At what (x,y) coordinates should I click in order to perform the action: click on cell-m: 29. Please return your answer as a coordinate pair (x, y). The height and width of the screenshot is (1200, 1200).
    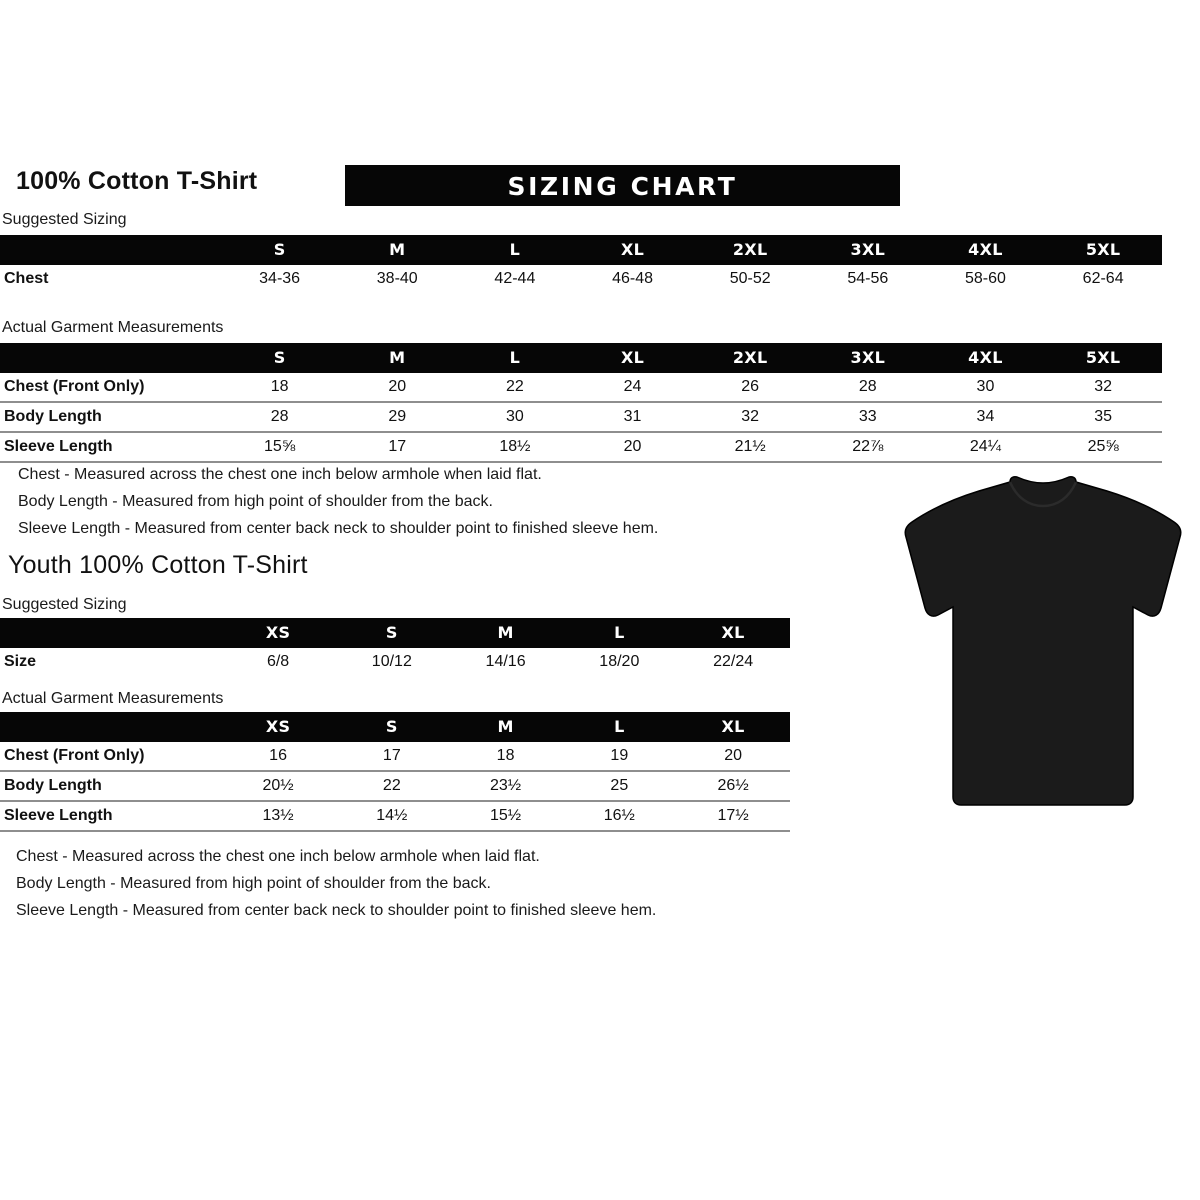
    Looking at the image, I should click on (397, 416).